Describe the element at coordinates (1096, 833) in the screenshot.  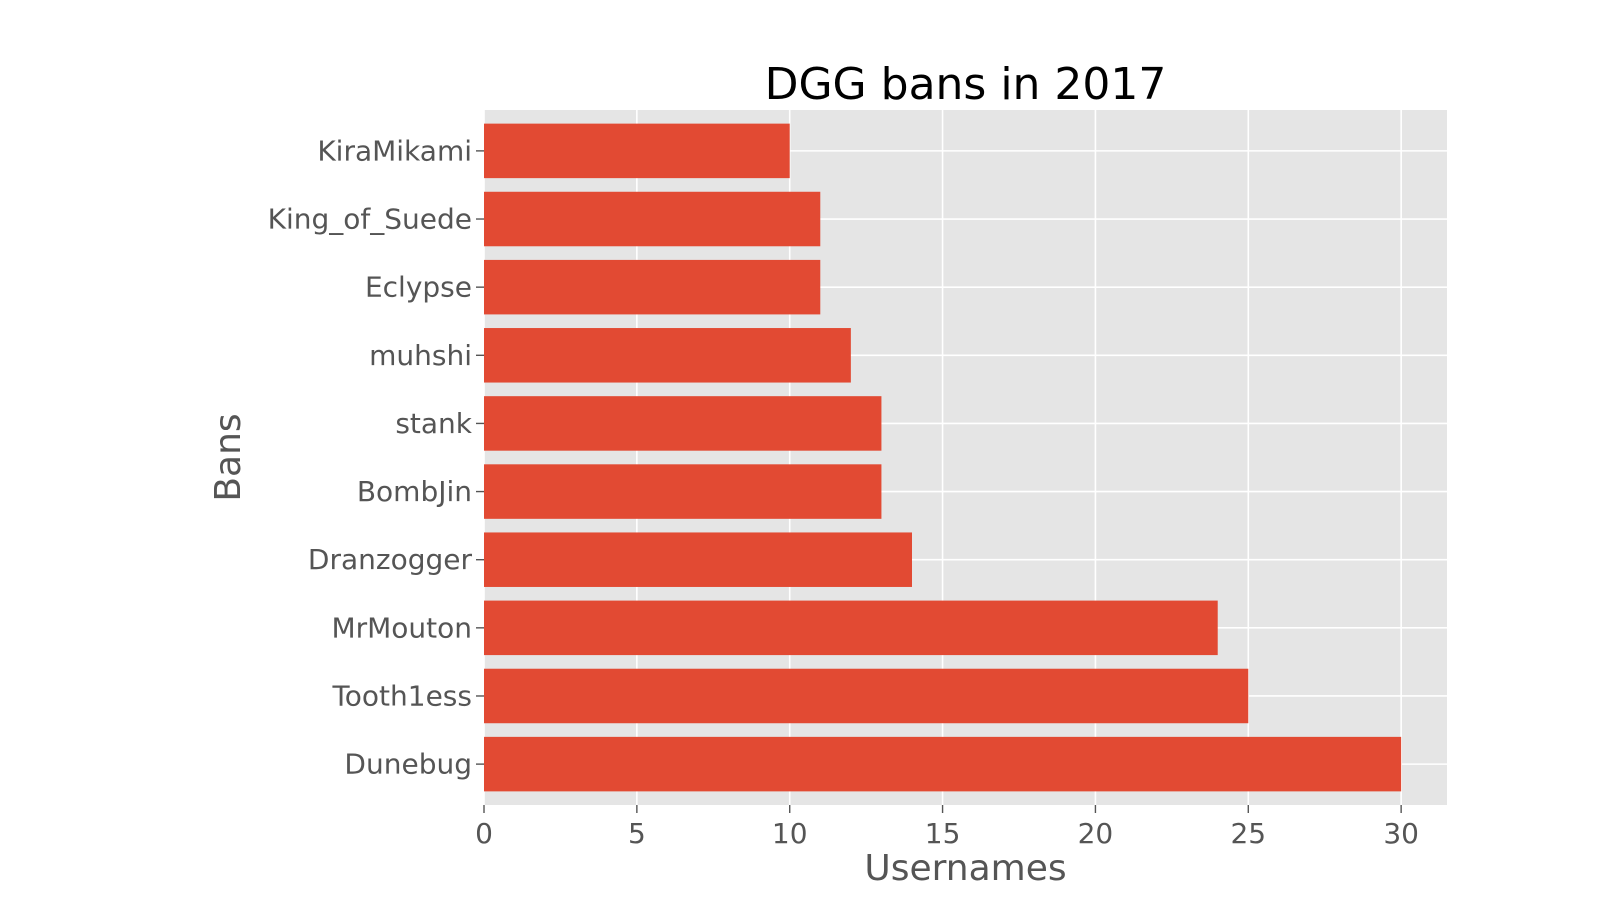
I see `x-tick-label: 20` at that location.